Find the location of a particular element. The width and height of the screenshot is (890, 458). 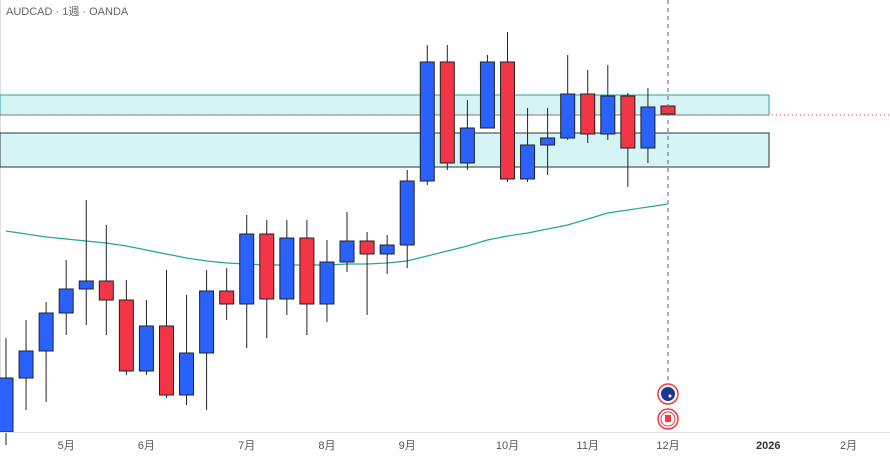

flag-aud is located at coordinates (668, 394).